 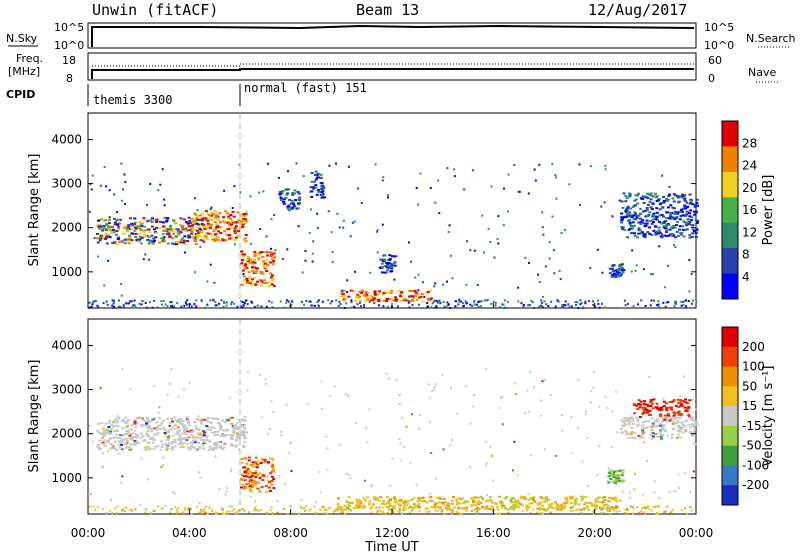 What do you see at coordinates (730, 475) in the screenshot?
I see `velocity-colorbar-segment` at bounding box center [730, 475].